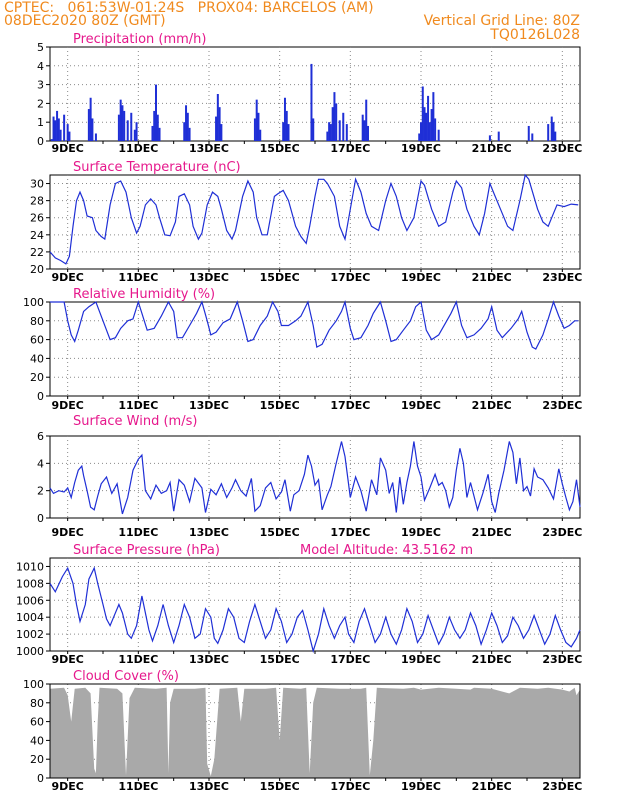  I want to click on panel-frame-top, so click(315, 731).